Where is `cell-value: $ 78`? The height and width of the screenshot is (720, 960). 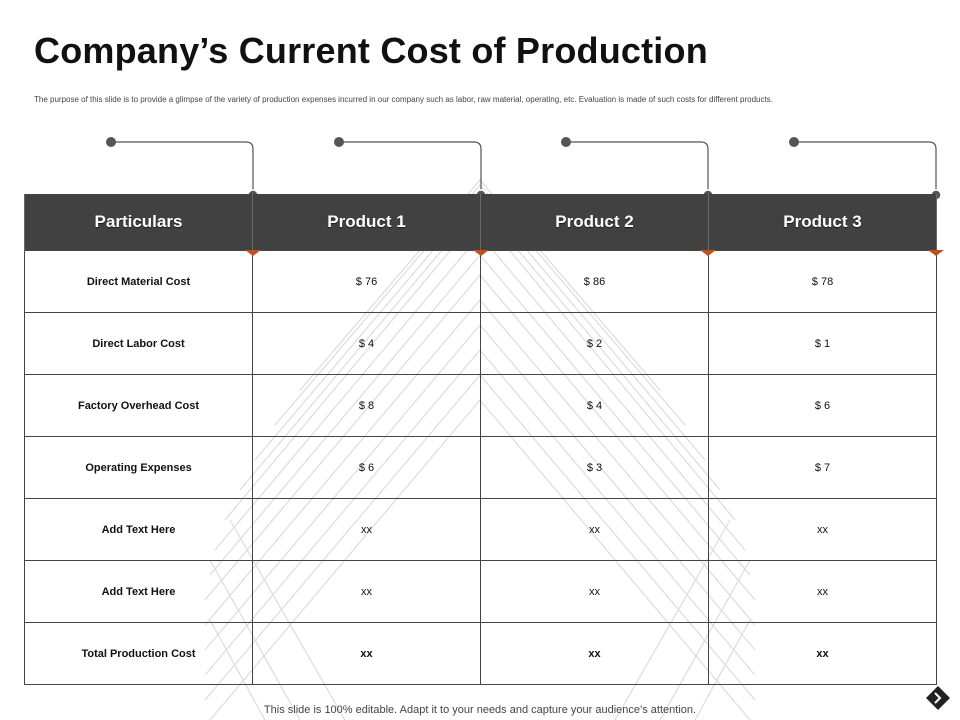 cell-value: $ 78 is located at coordinates (822, 281).